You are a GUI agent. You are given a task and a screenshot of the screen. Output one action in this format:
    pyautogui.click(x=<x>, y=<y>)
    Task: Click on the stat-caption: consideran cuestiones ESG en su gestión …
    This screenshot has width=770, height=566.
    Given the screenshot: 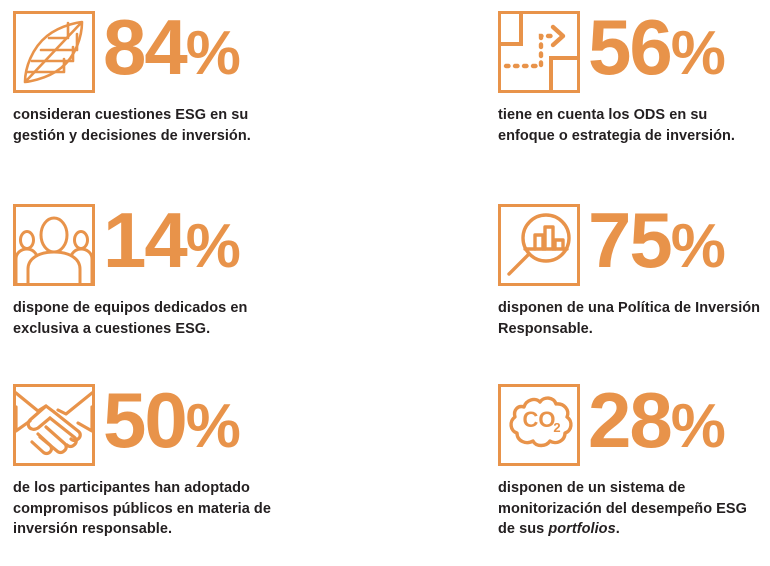 What is the action you would take?
    pyautogui.click(x=132, y=125)
    